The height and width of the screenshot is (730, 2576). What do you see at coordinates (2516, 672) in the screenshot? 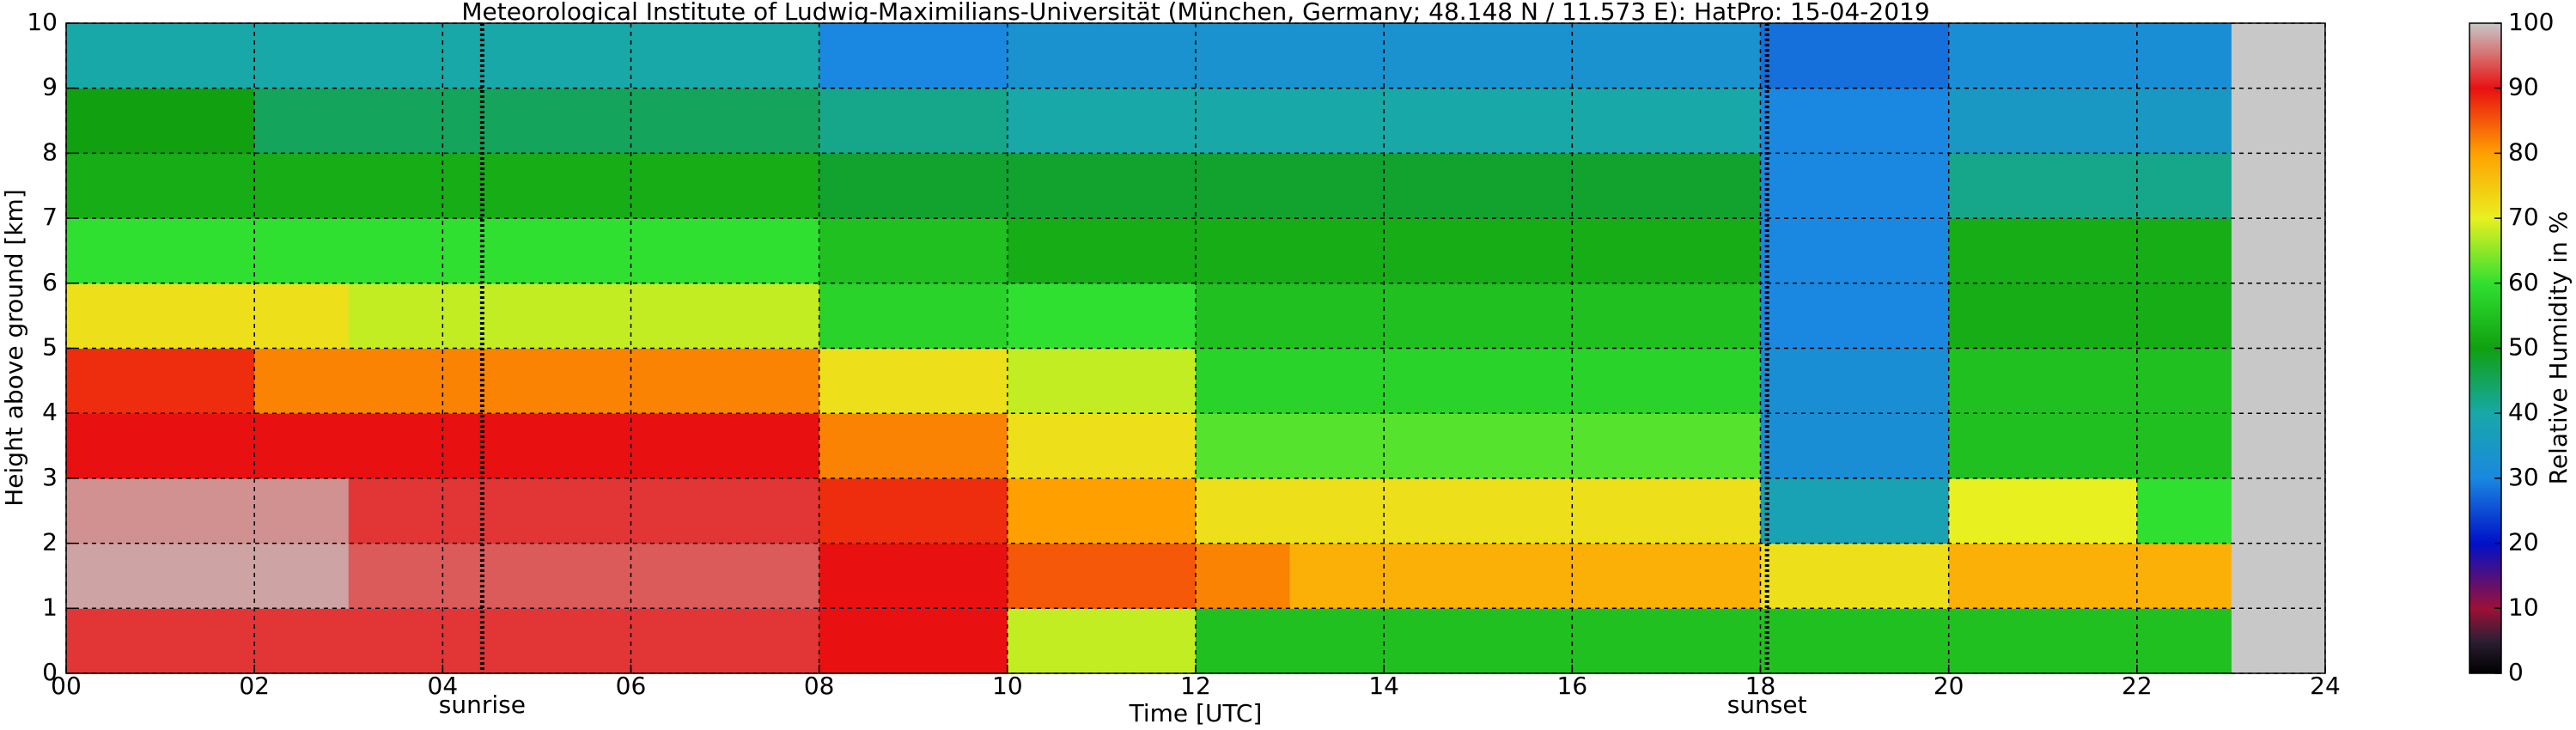
I see `colorbar-tick-label: 0` at bounding box center [2516, 672].